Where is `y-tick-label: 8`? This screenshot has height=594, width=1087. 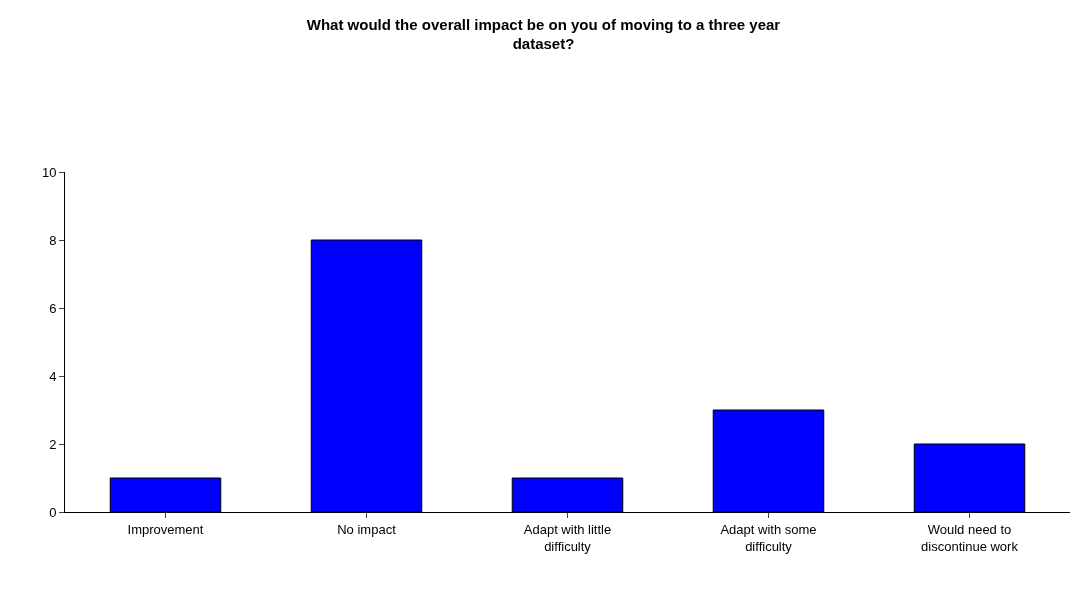
y-tick-label: 8 is located at coordinates (53, 240).